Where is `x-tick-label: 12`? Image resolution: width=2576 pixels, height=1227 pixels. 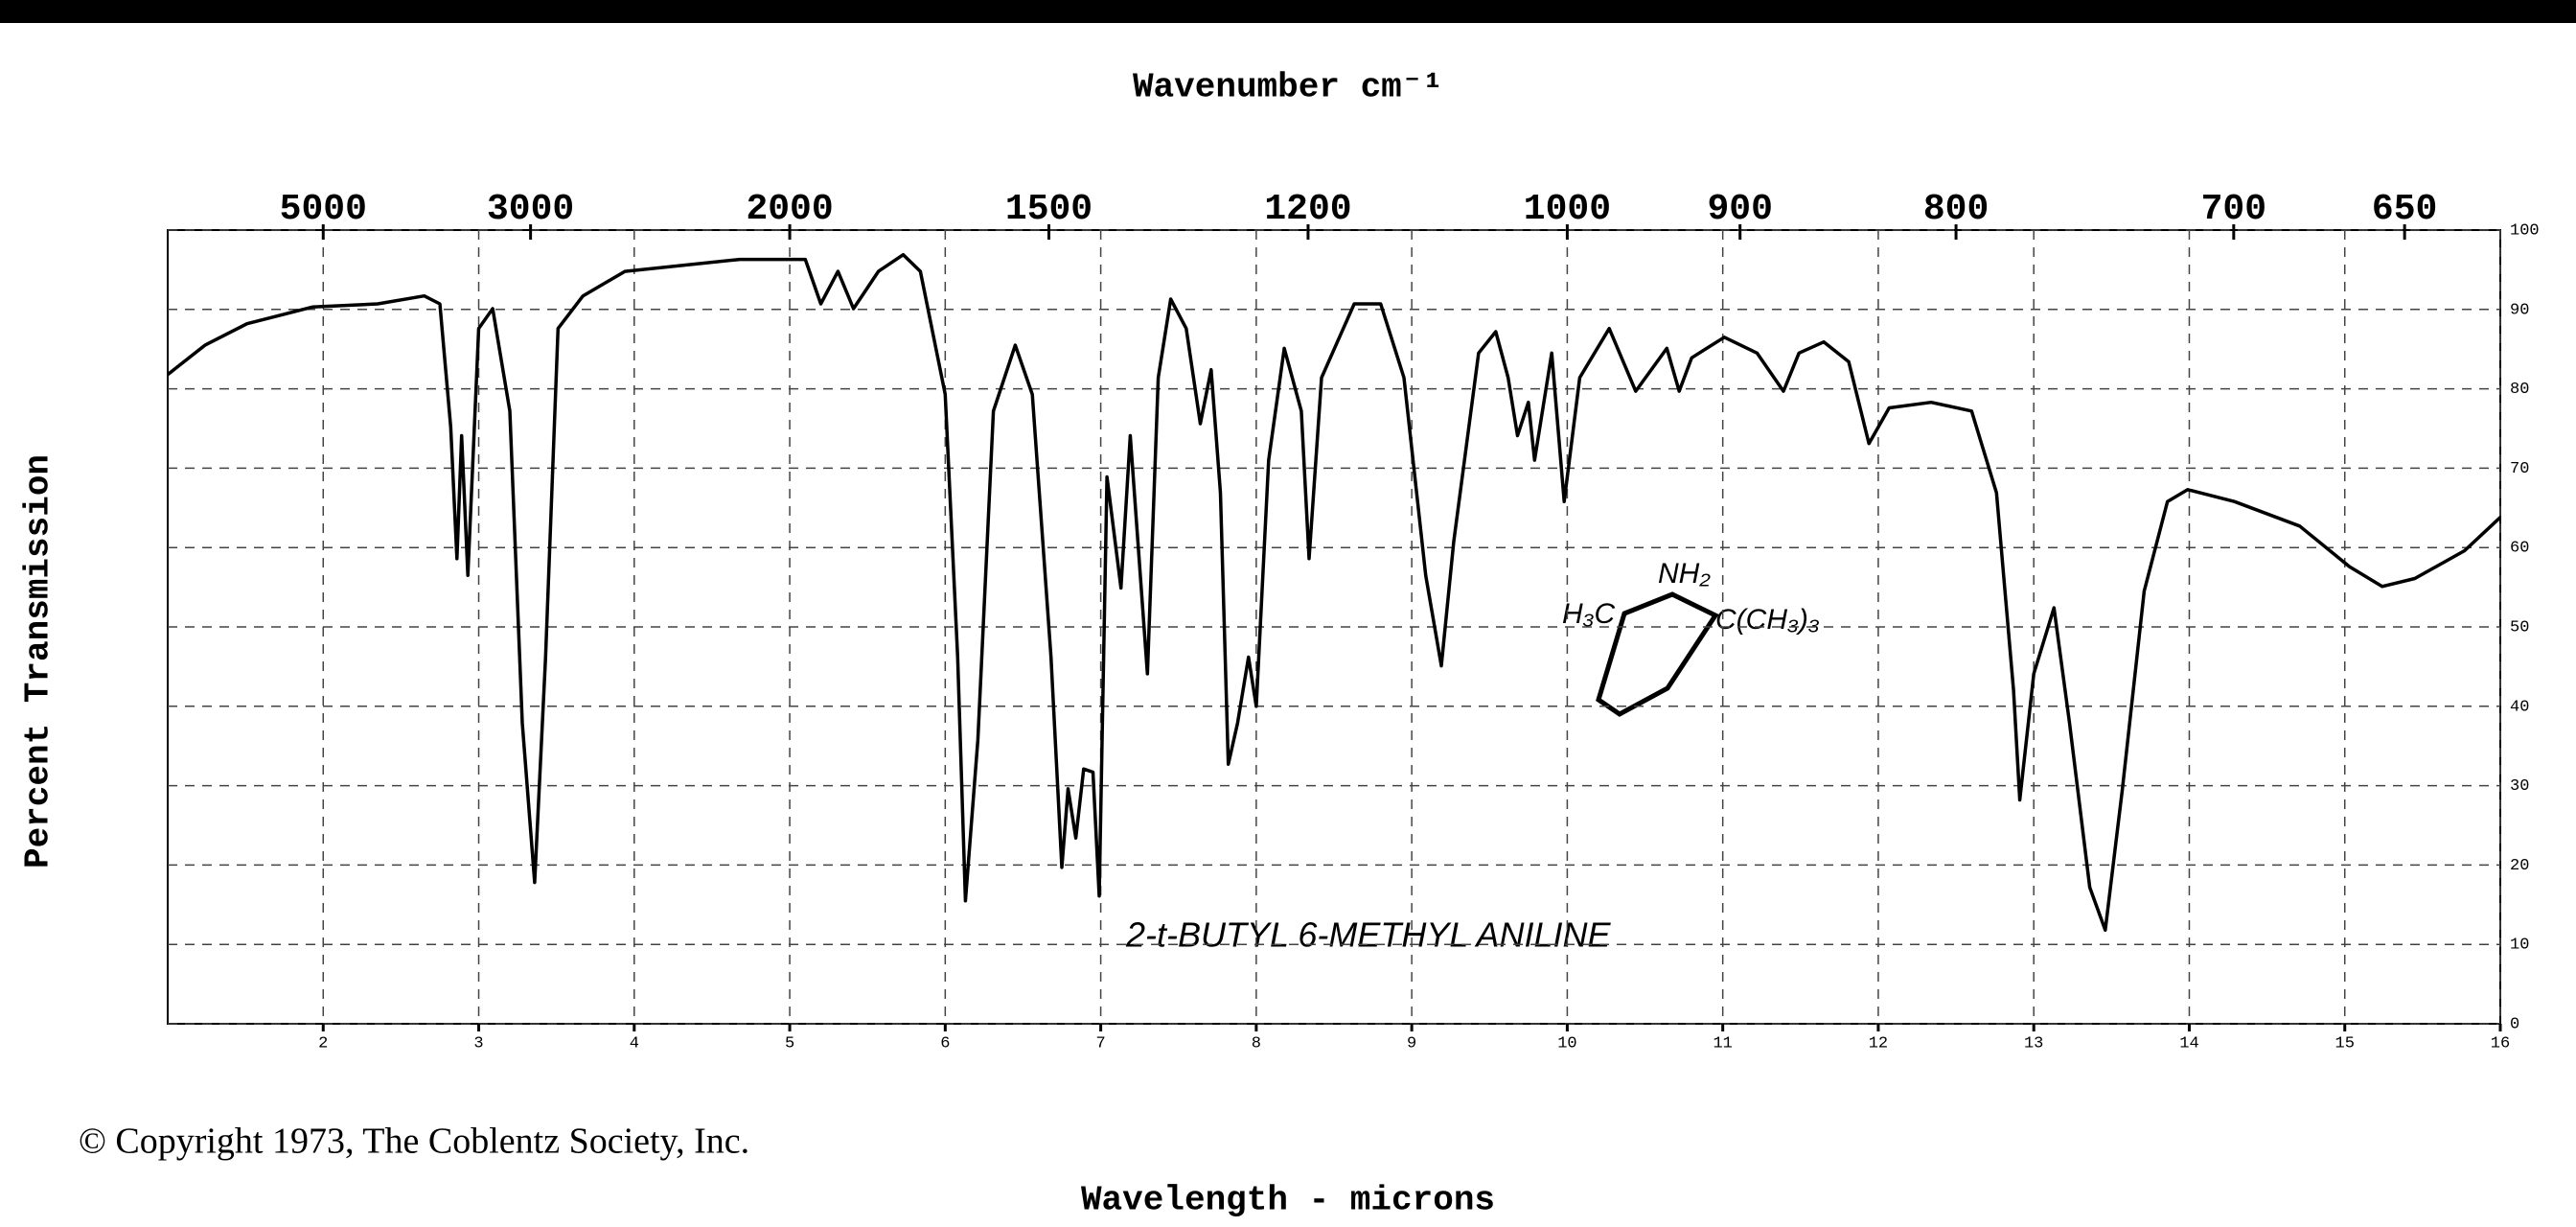
x-tick-label: 12 is located at coordinates (1878, 1043).